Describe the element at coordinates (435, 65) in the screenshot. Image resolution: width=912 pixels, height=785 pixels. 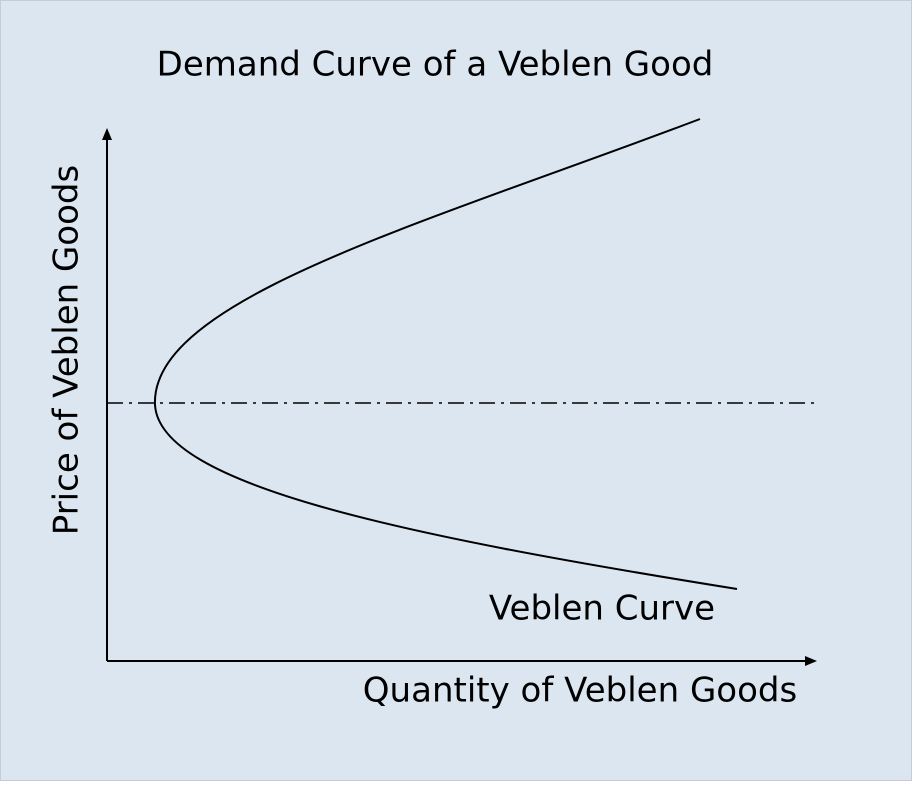
I see `title: Demand Curve of a Veblen Good` at that location.